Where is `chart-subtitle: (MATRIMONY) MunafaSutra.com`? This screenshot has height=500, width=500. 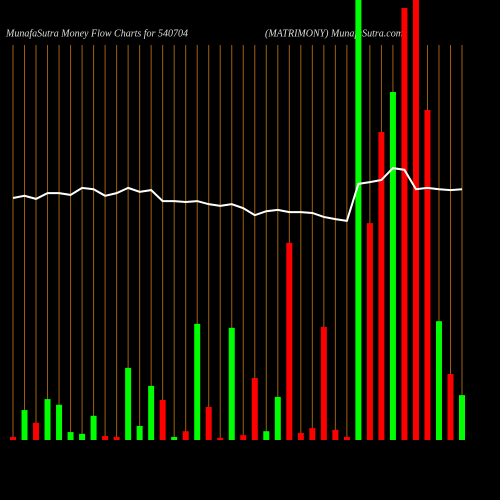 chart-subtitle: (MATRIMONY) MunafaSutra.com is located at coordinates (334, 33).